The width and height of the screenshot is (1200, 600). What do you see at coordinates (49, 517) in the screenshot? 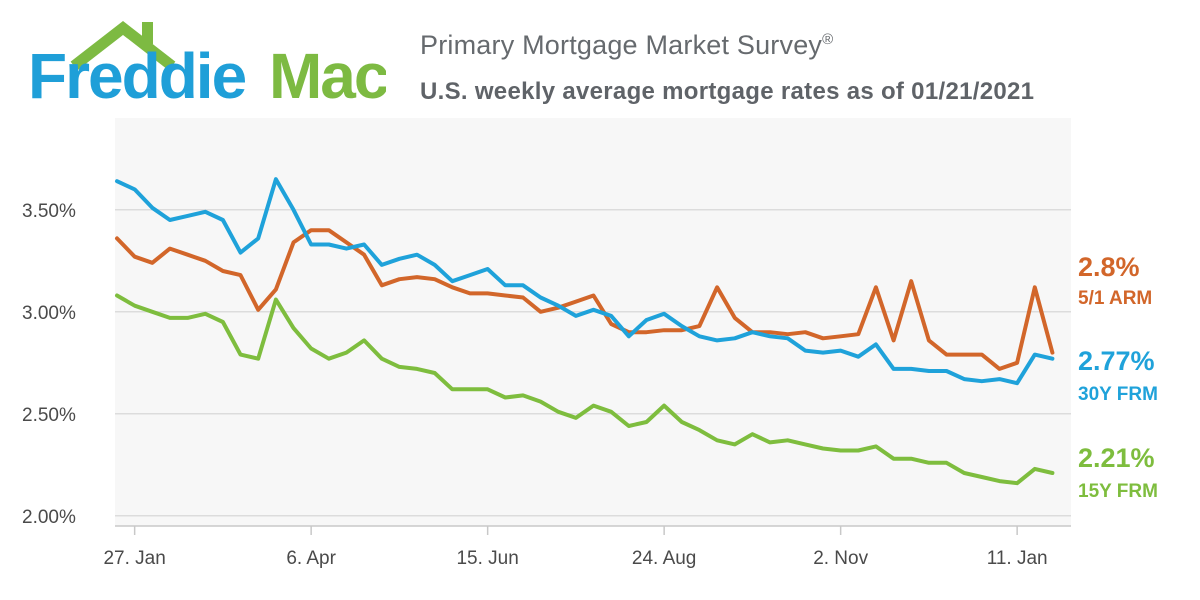
I see `y-tick-label: 2.00%` at bounding box center [49, 517].